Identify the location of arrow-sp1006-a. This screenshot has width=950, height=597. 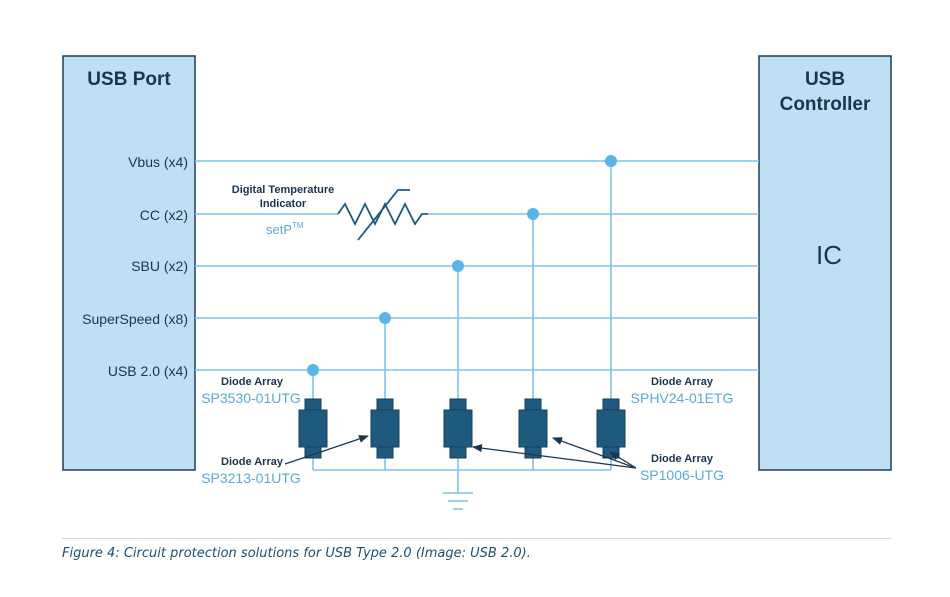
(554, 456).